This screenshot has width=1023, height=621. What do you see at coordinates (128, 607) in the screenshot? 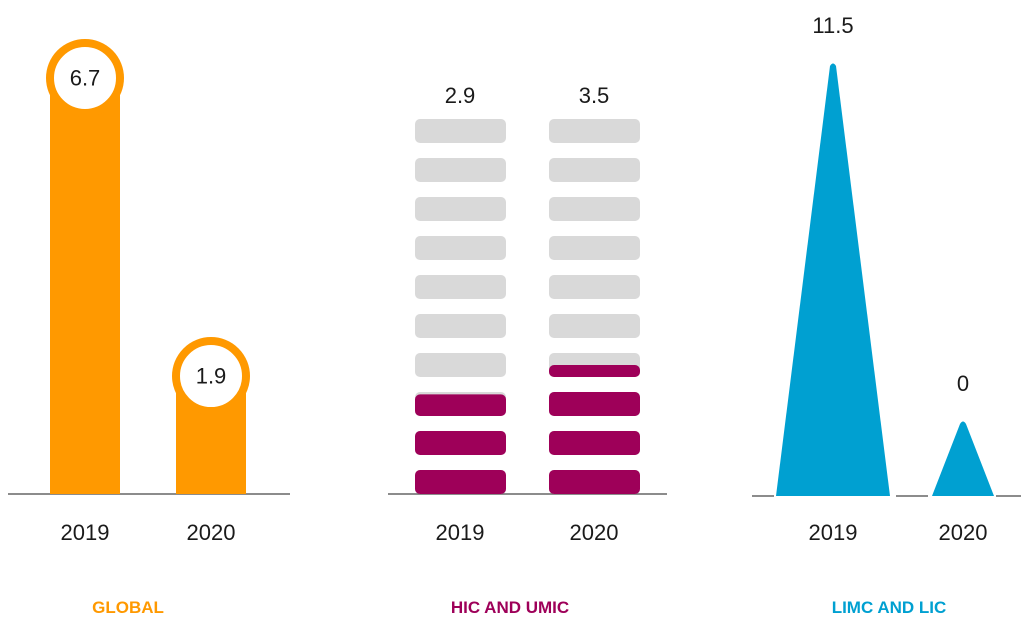
I see `global-group-label: GLOBAL` at bounding box center [128, 607].